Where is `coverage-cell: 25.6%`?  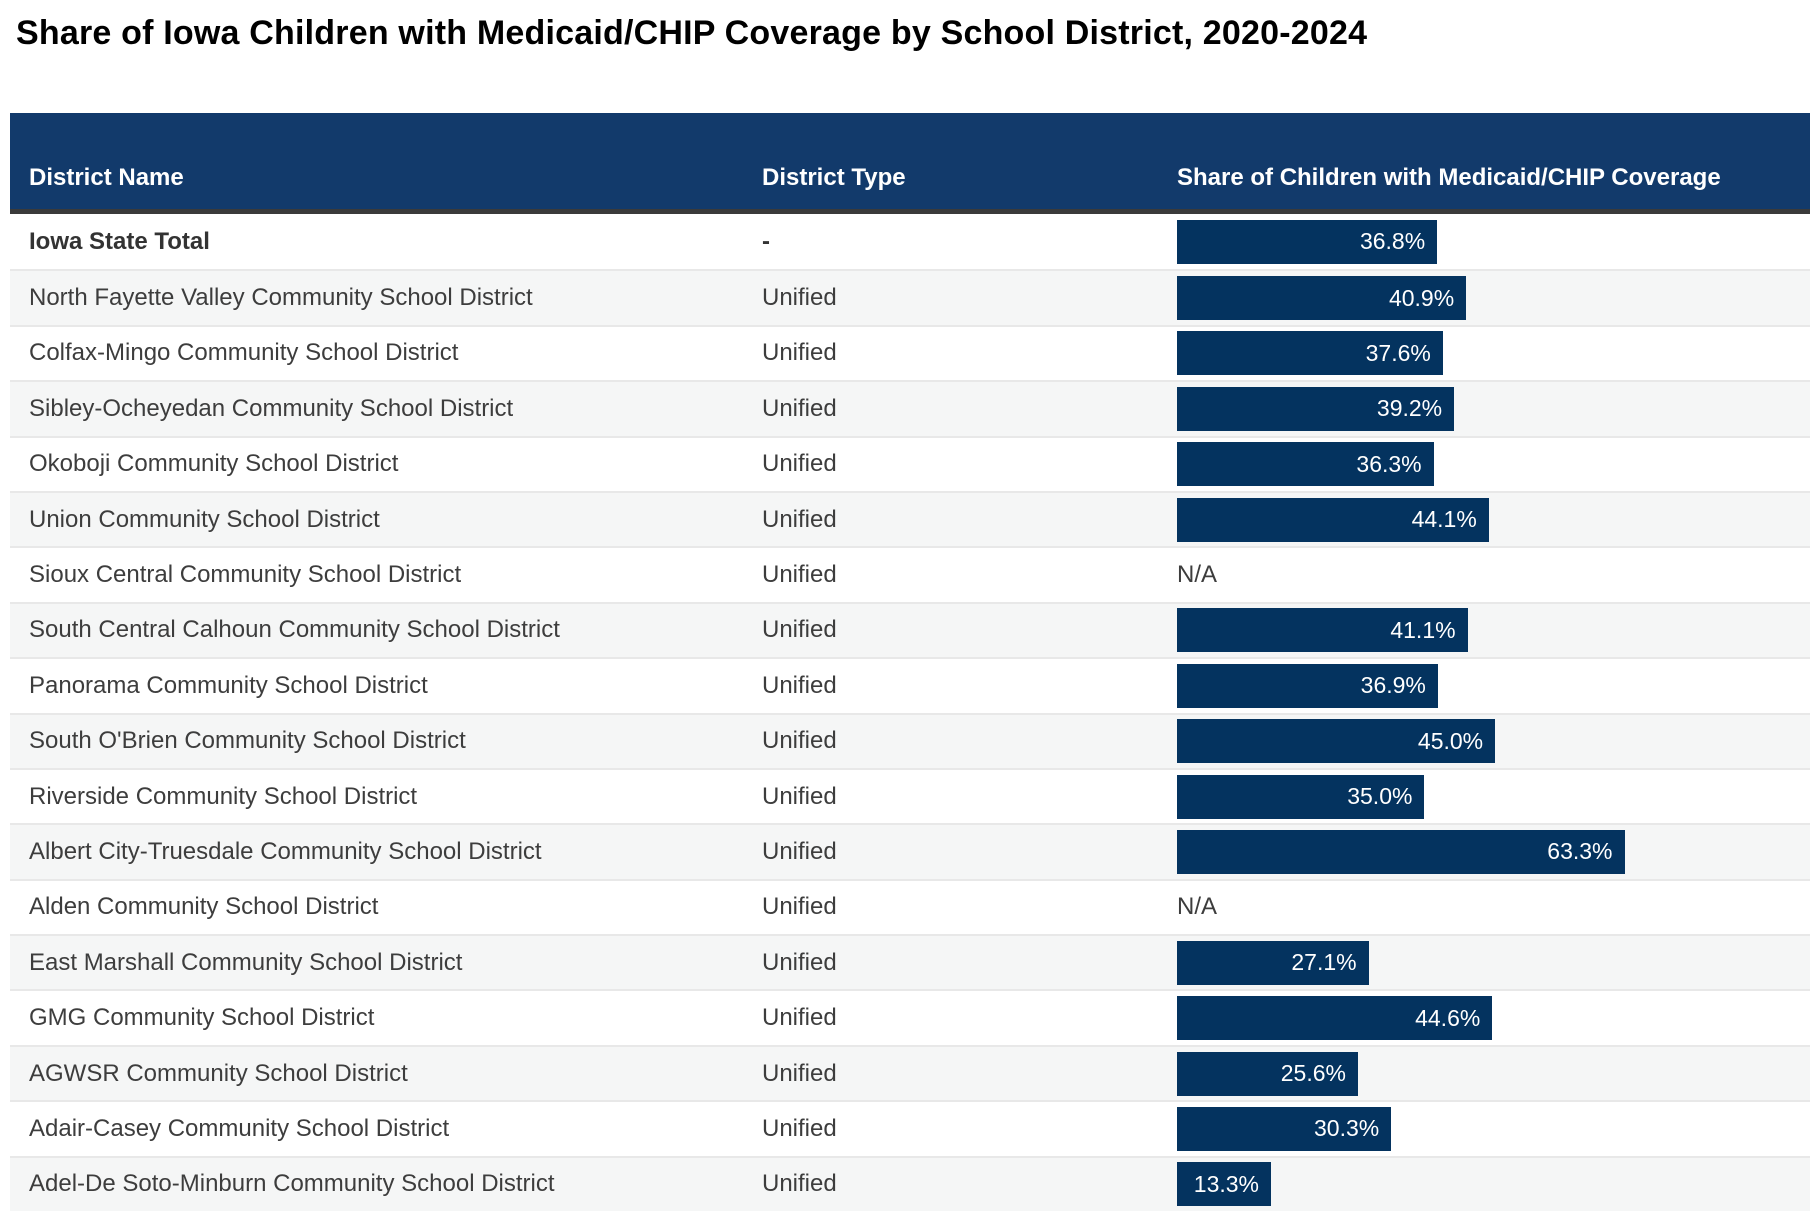
coverage-cell: 25.6% is located at coordinates (1493, 1073).